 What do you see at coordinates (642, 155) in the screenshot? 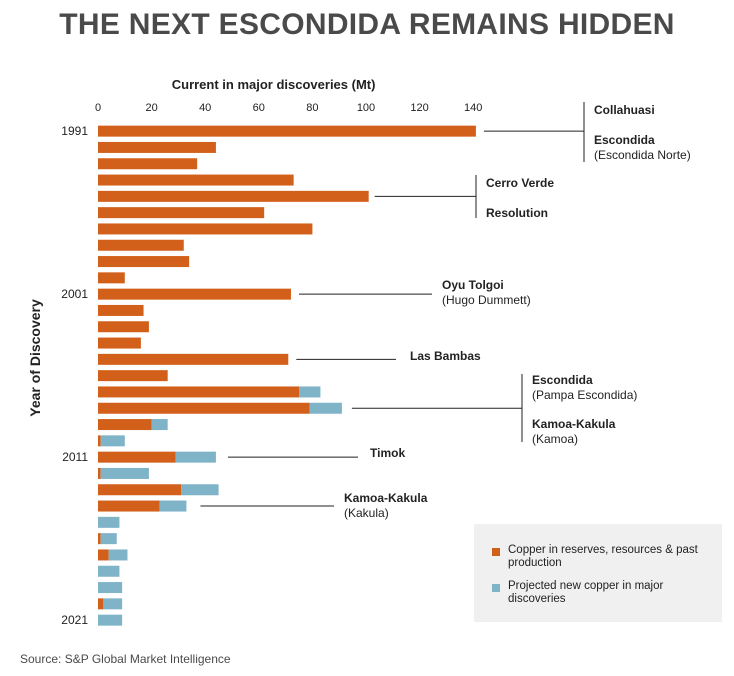
I see `annotation-sublabel: (Escondida Norte)` at bounding box center [642, 155].